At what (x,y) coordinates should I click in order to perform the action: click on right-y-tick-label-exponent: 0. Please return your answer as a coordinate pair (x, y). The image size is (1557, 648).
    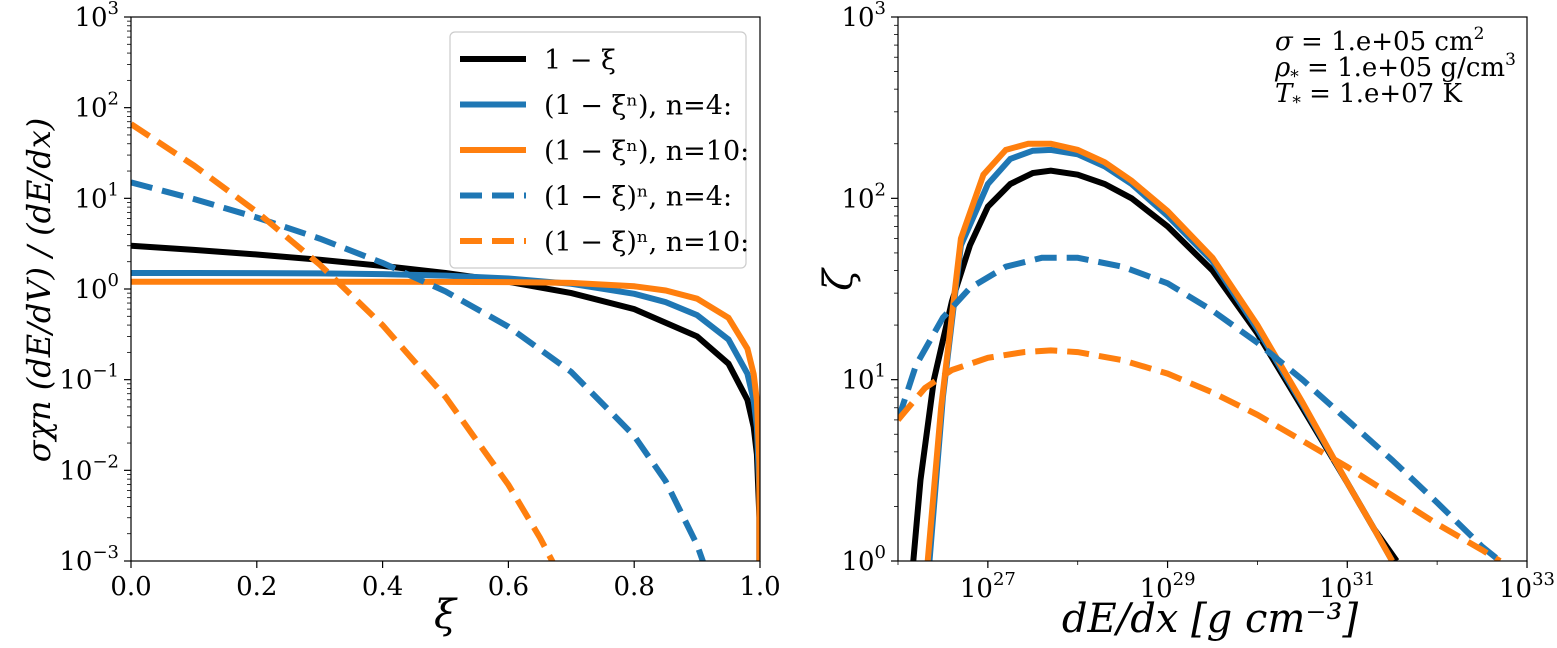
    Looking at the image, I should click on (880, 552).